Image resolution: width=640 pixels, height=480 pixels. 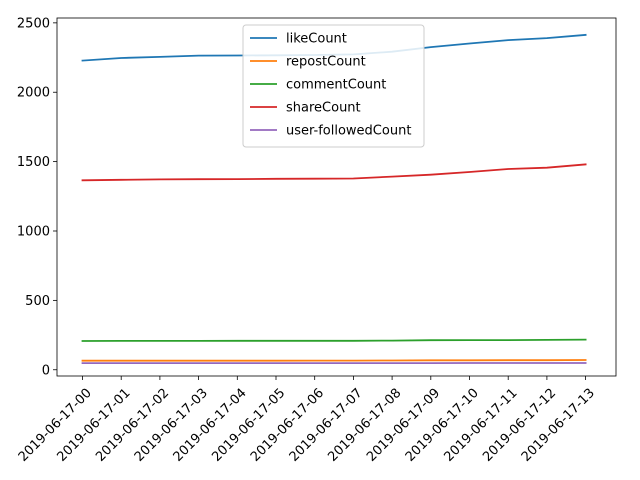 What do you see at coordinates (316, 39) in the screenshot?
I see `legend-label-likeCount: likeCount` at bounding box center [316, 39].